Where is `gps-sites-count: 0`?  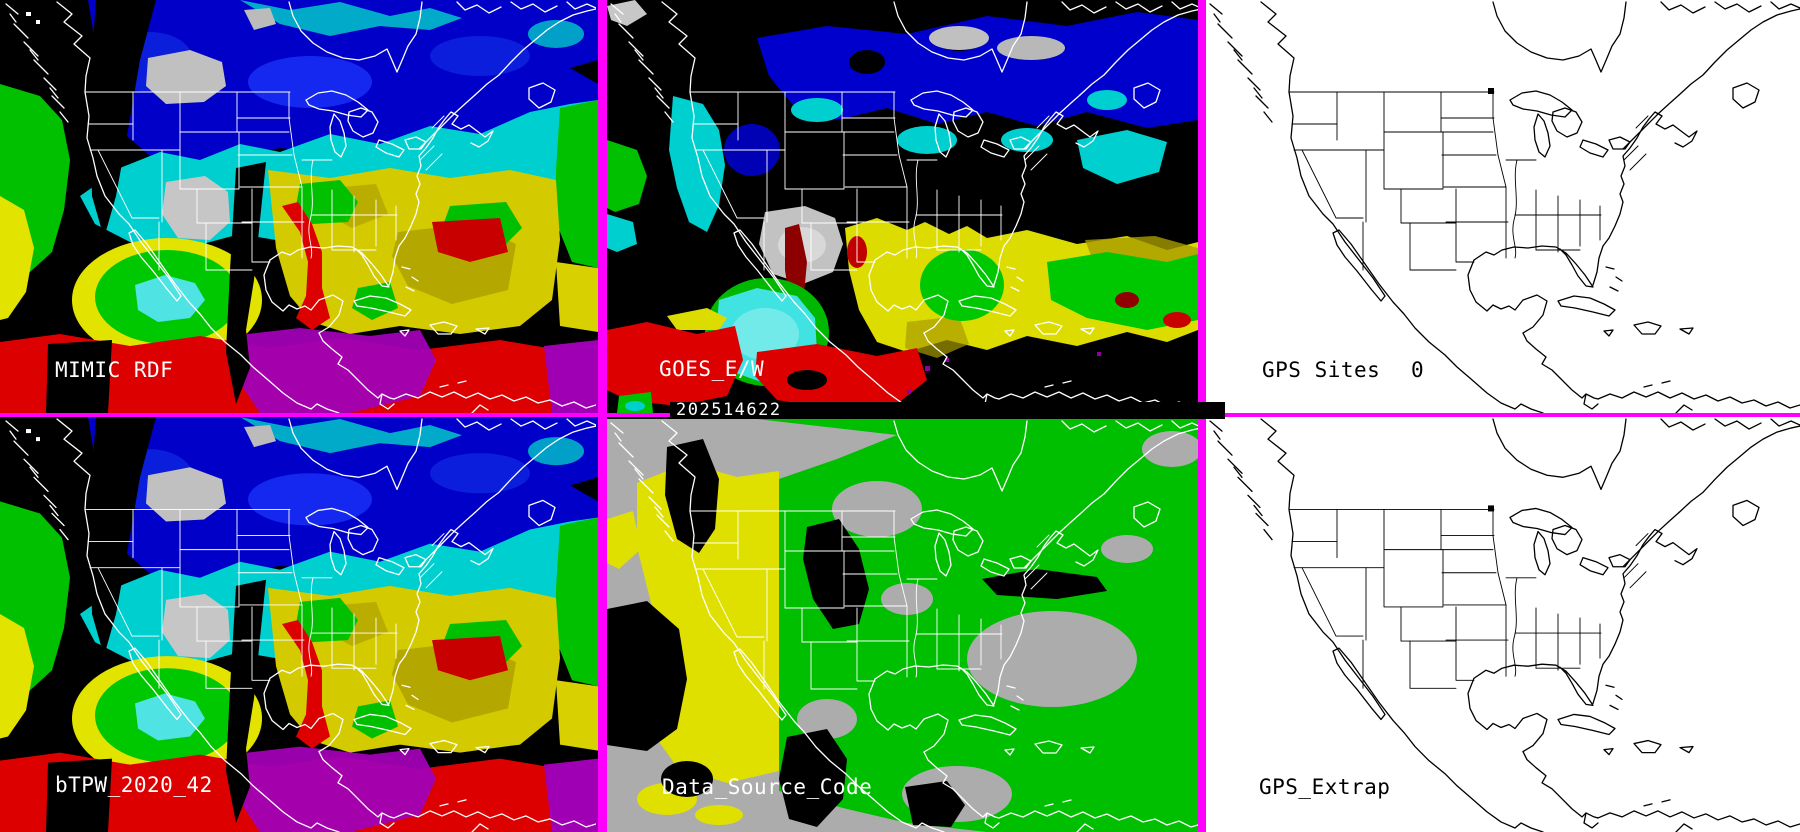 gps-sites-count: 0 is located at coordinates (1418, 370).